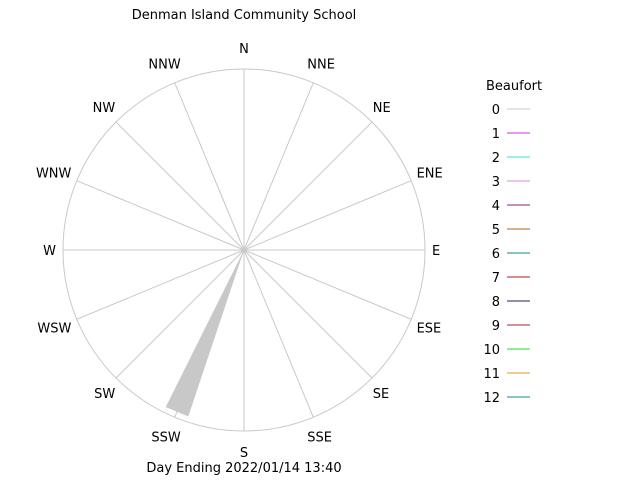  Describe the element at coordinates (430, 174) in the screenshot. I see `direction-label-ene: ENE` at that location.